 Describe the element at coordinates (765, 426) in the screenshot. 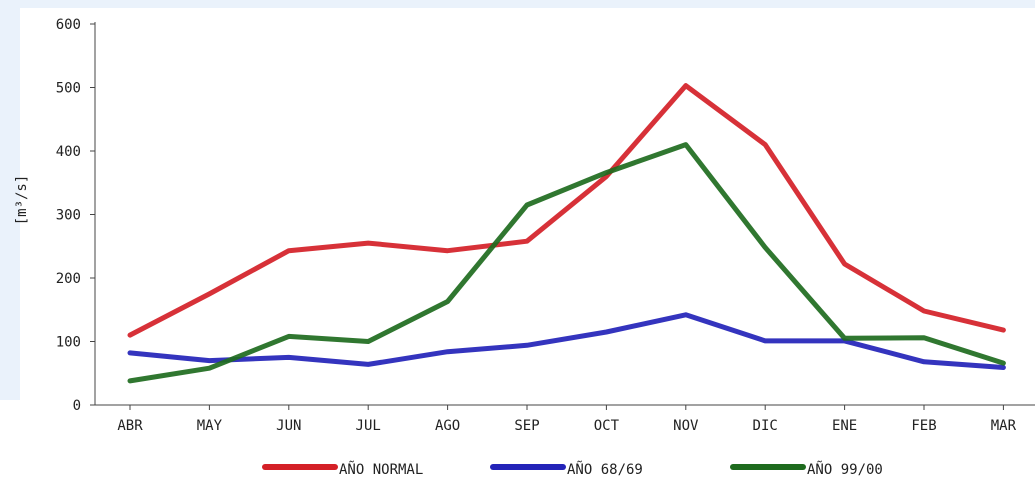

I see `x-tick-label: DIC` at that location.